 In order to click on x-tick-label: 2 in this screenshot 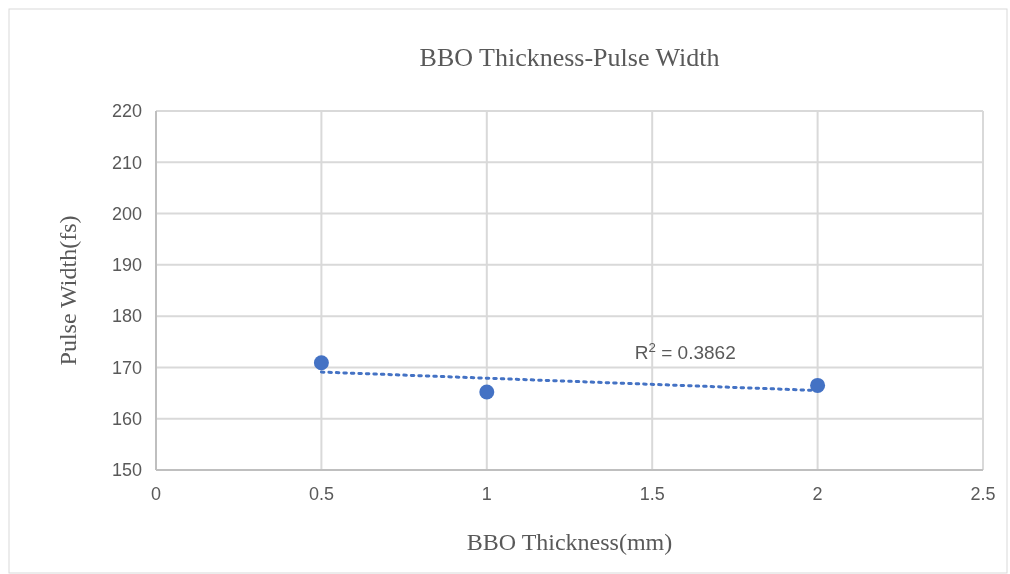, I will do `click(817, 494)`.